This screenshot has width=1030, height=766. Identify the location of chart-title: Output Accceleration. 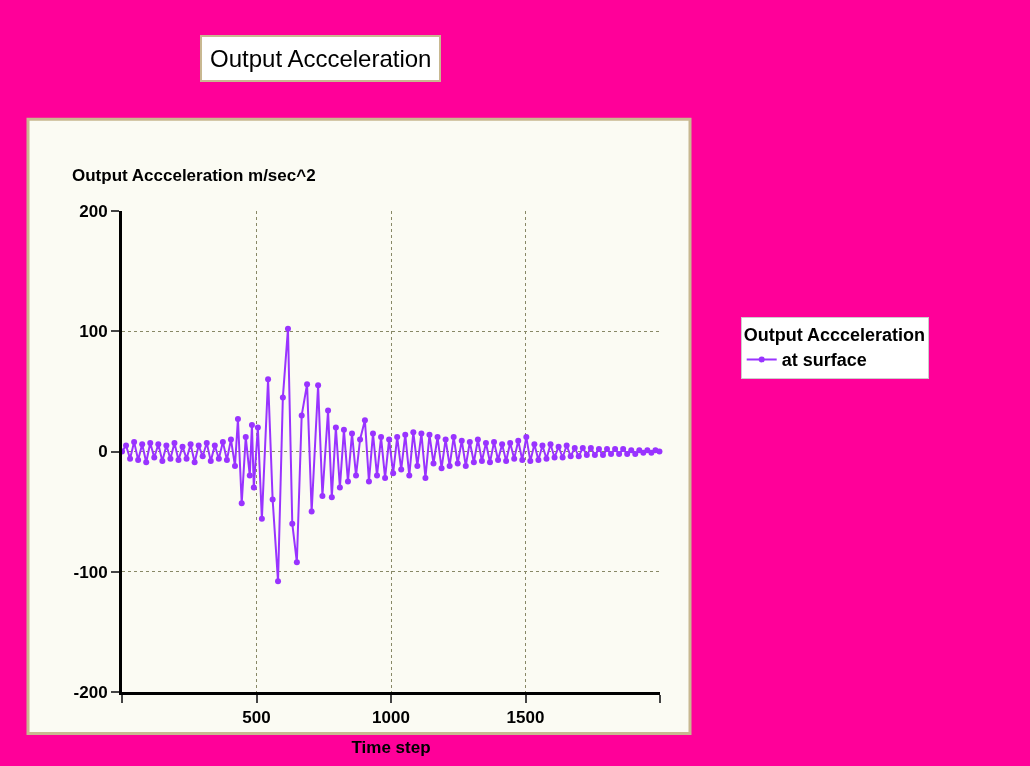
(321, 58).